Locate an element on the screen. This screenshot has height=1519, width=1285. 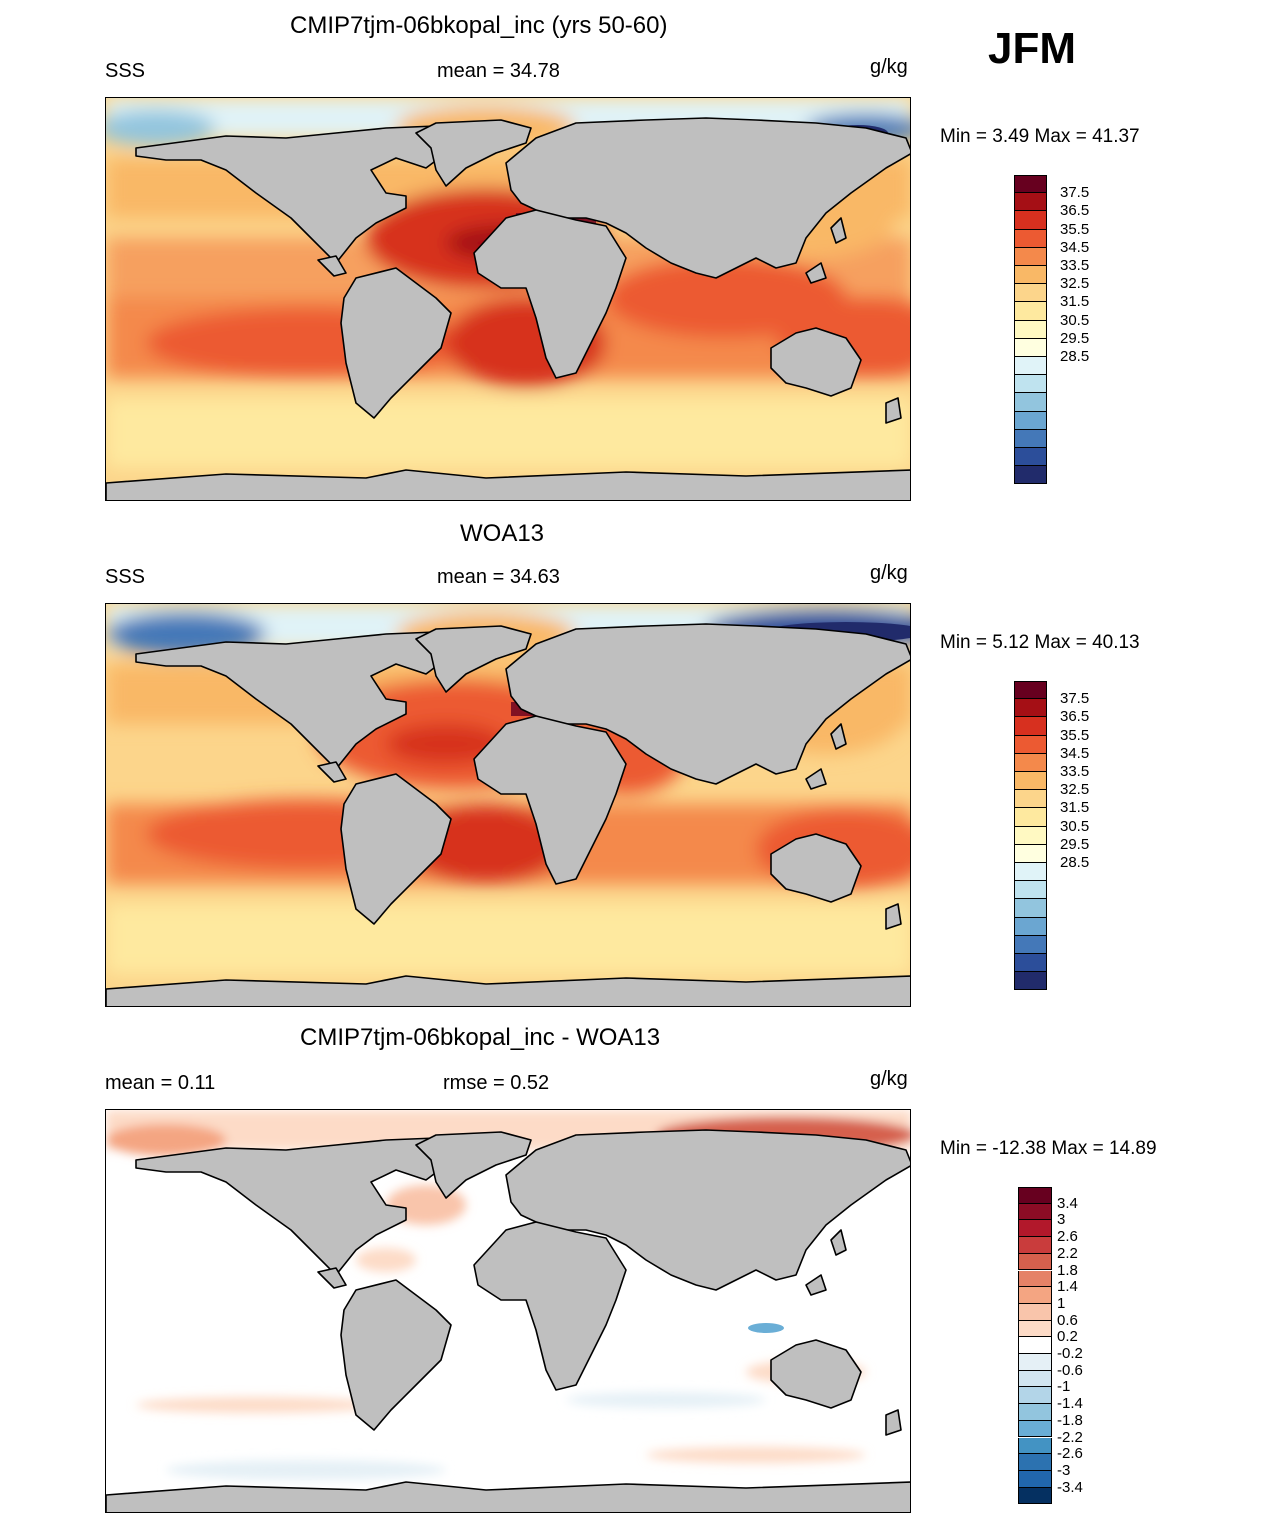
colorbar-tick-label: -1 is located at coordinates (1064, 1387).